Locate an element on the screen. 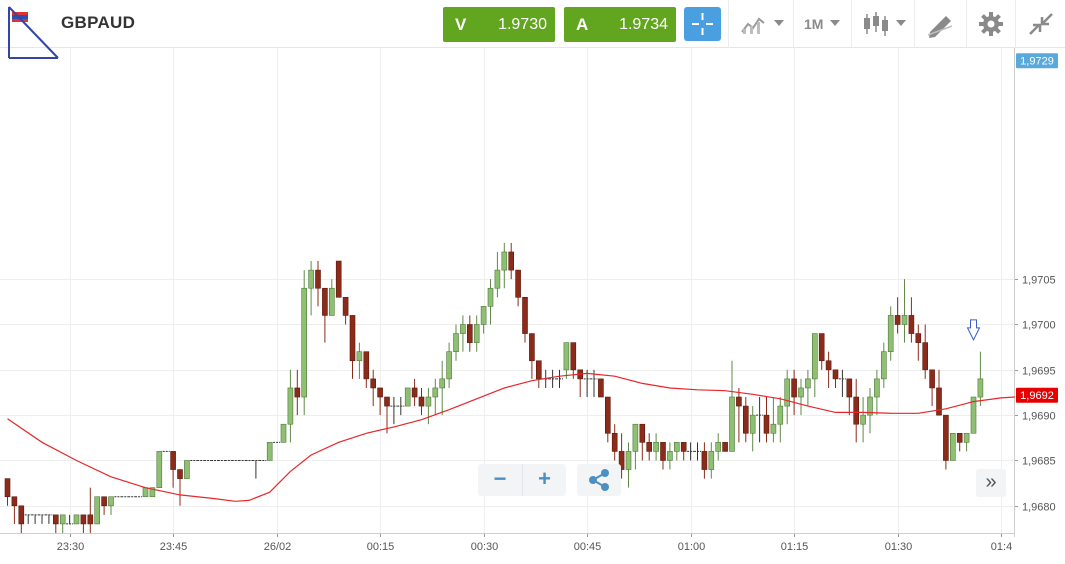 This screenshot has width=1065, height=564. collapse-button is located at coordinates (1041, 24).